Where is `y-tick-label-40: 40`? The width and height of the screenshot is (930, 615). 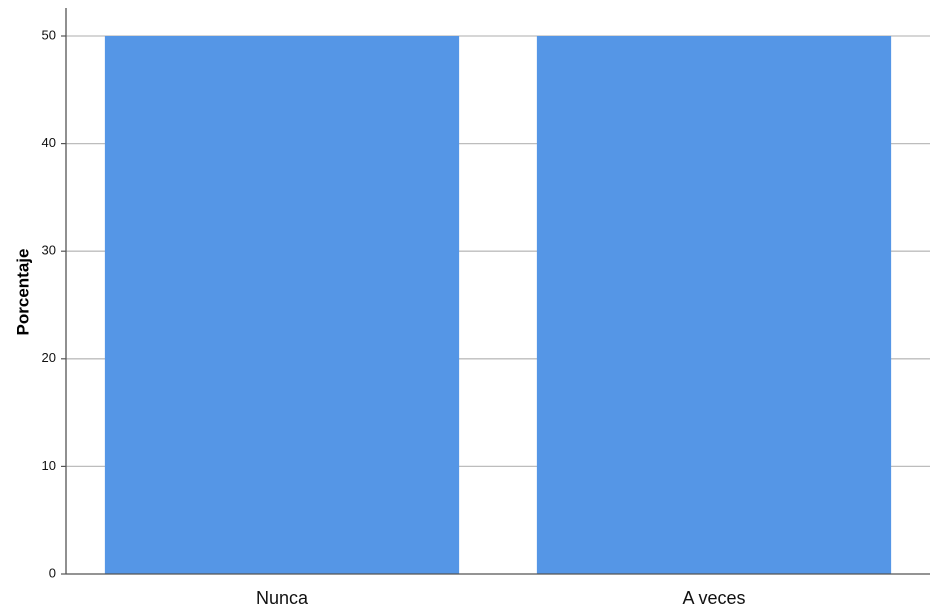
y-tick-label-40: 40 is located at coordinates (49, 142).